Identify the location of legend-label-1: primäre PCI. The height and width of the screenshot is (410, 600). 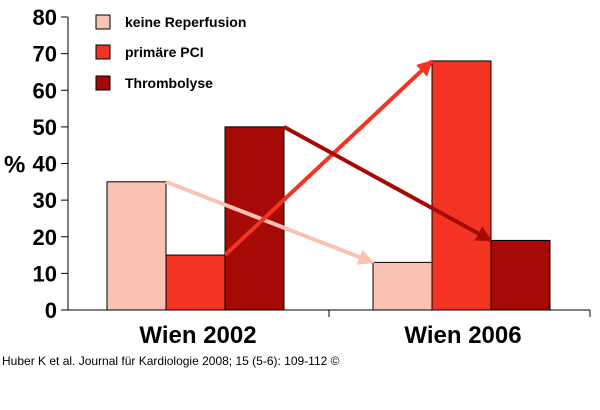
(164, 52).